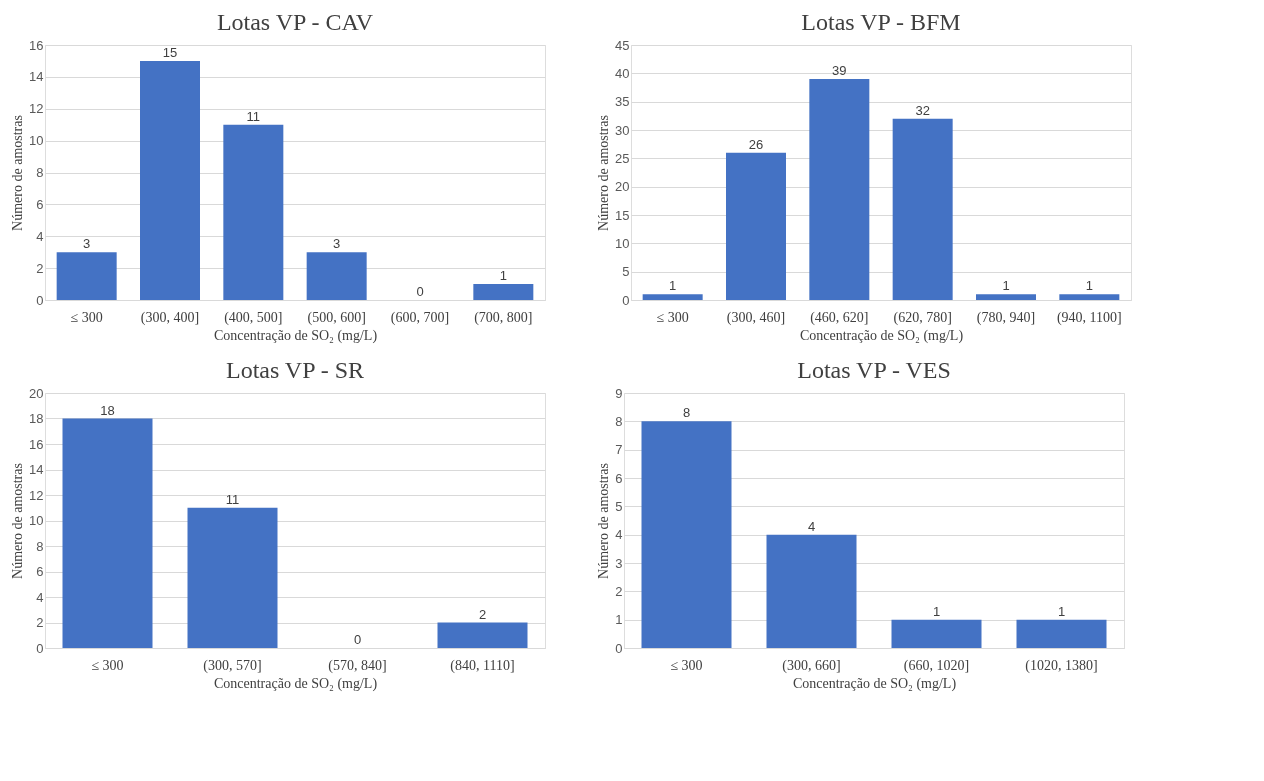 Image resolution: width=1264 pixels, height=781 pixels. I want to click on y-tick-label: 1, so click(619, 620).